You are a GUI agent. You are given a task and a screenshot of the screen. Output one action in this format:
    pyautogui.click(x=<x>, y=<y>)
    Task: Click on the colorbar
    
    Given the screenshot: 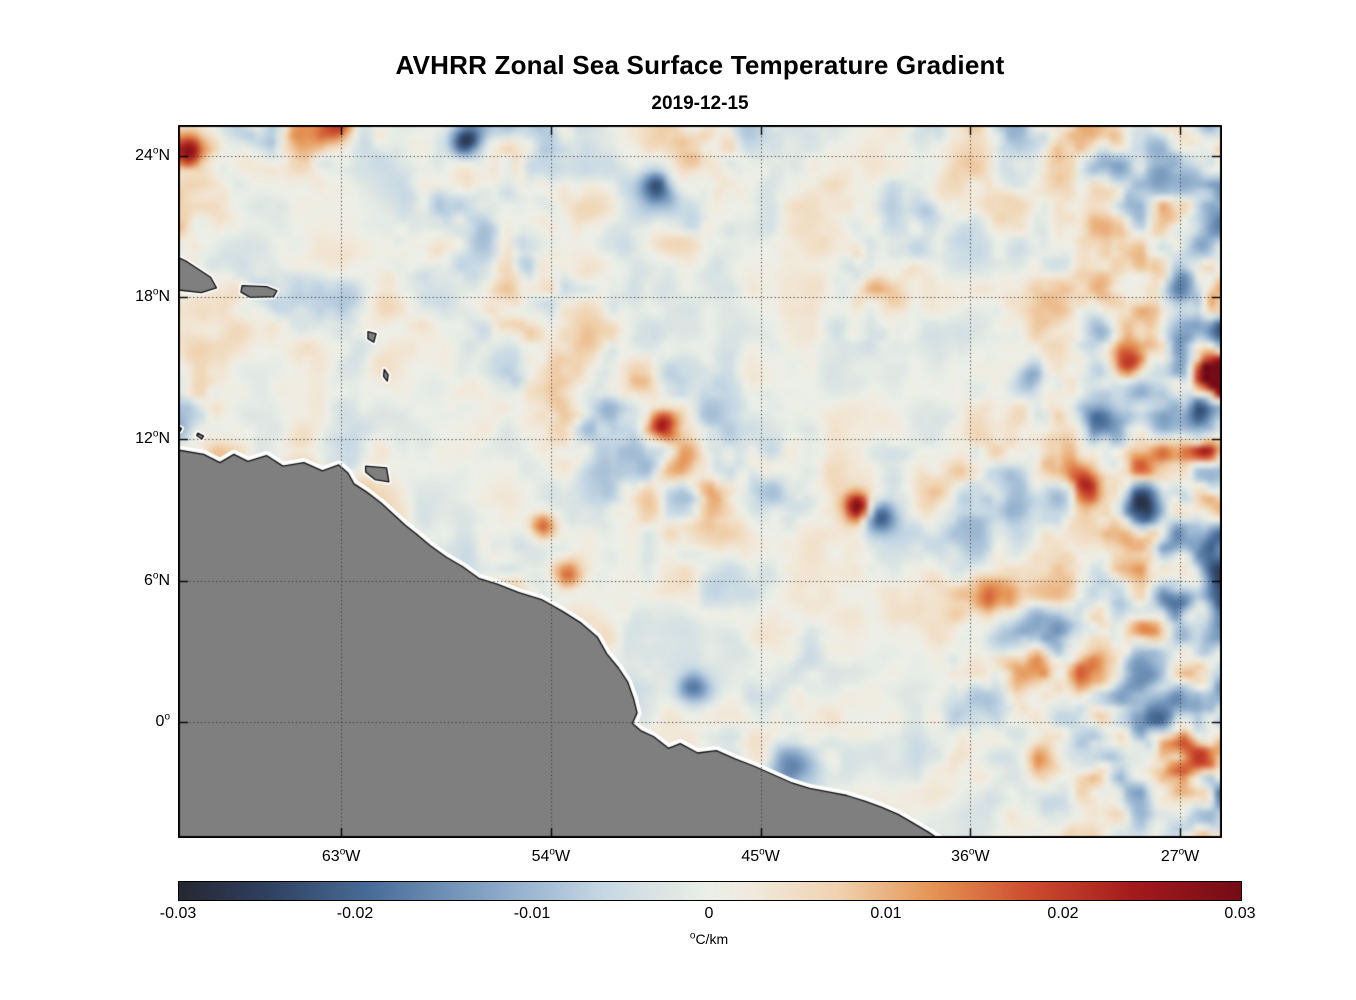 What is the action you would take?
    pyautogui.click(x=710, y=891)
    